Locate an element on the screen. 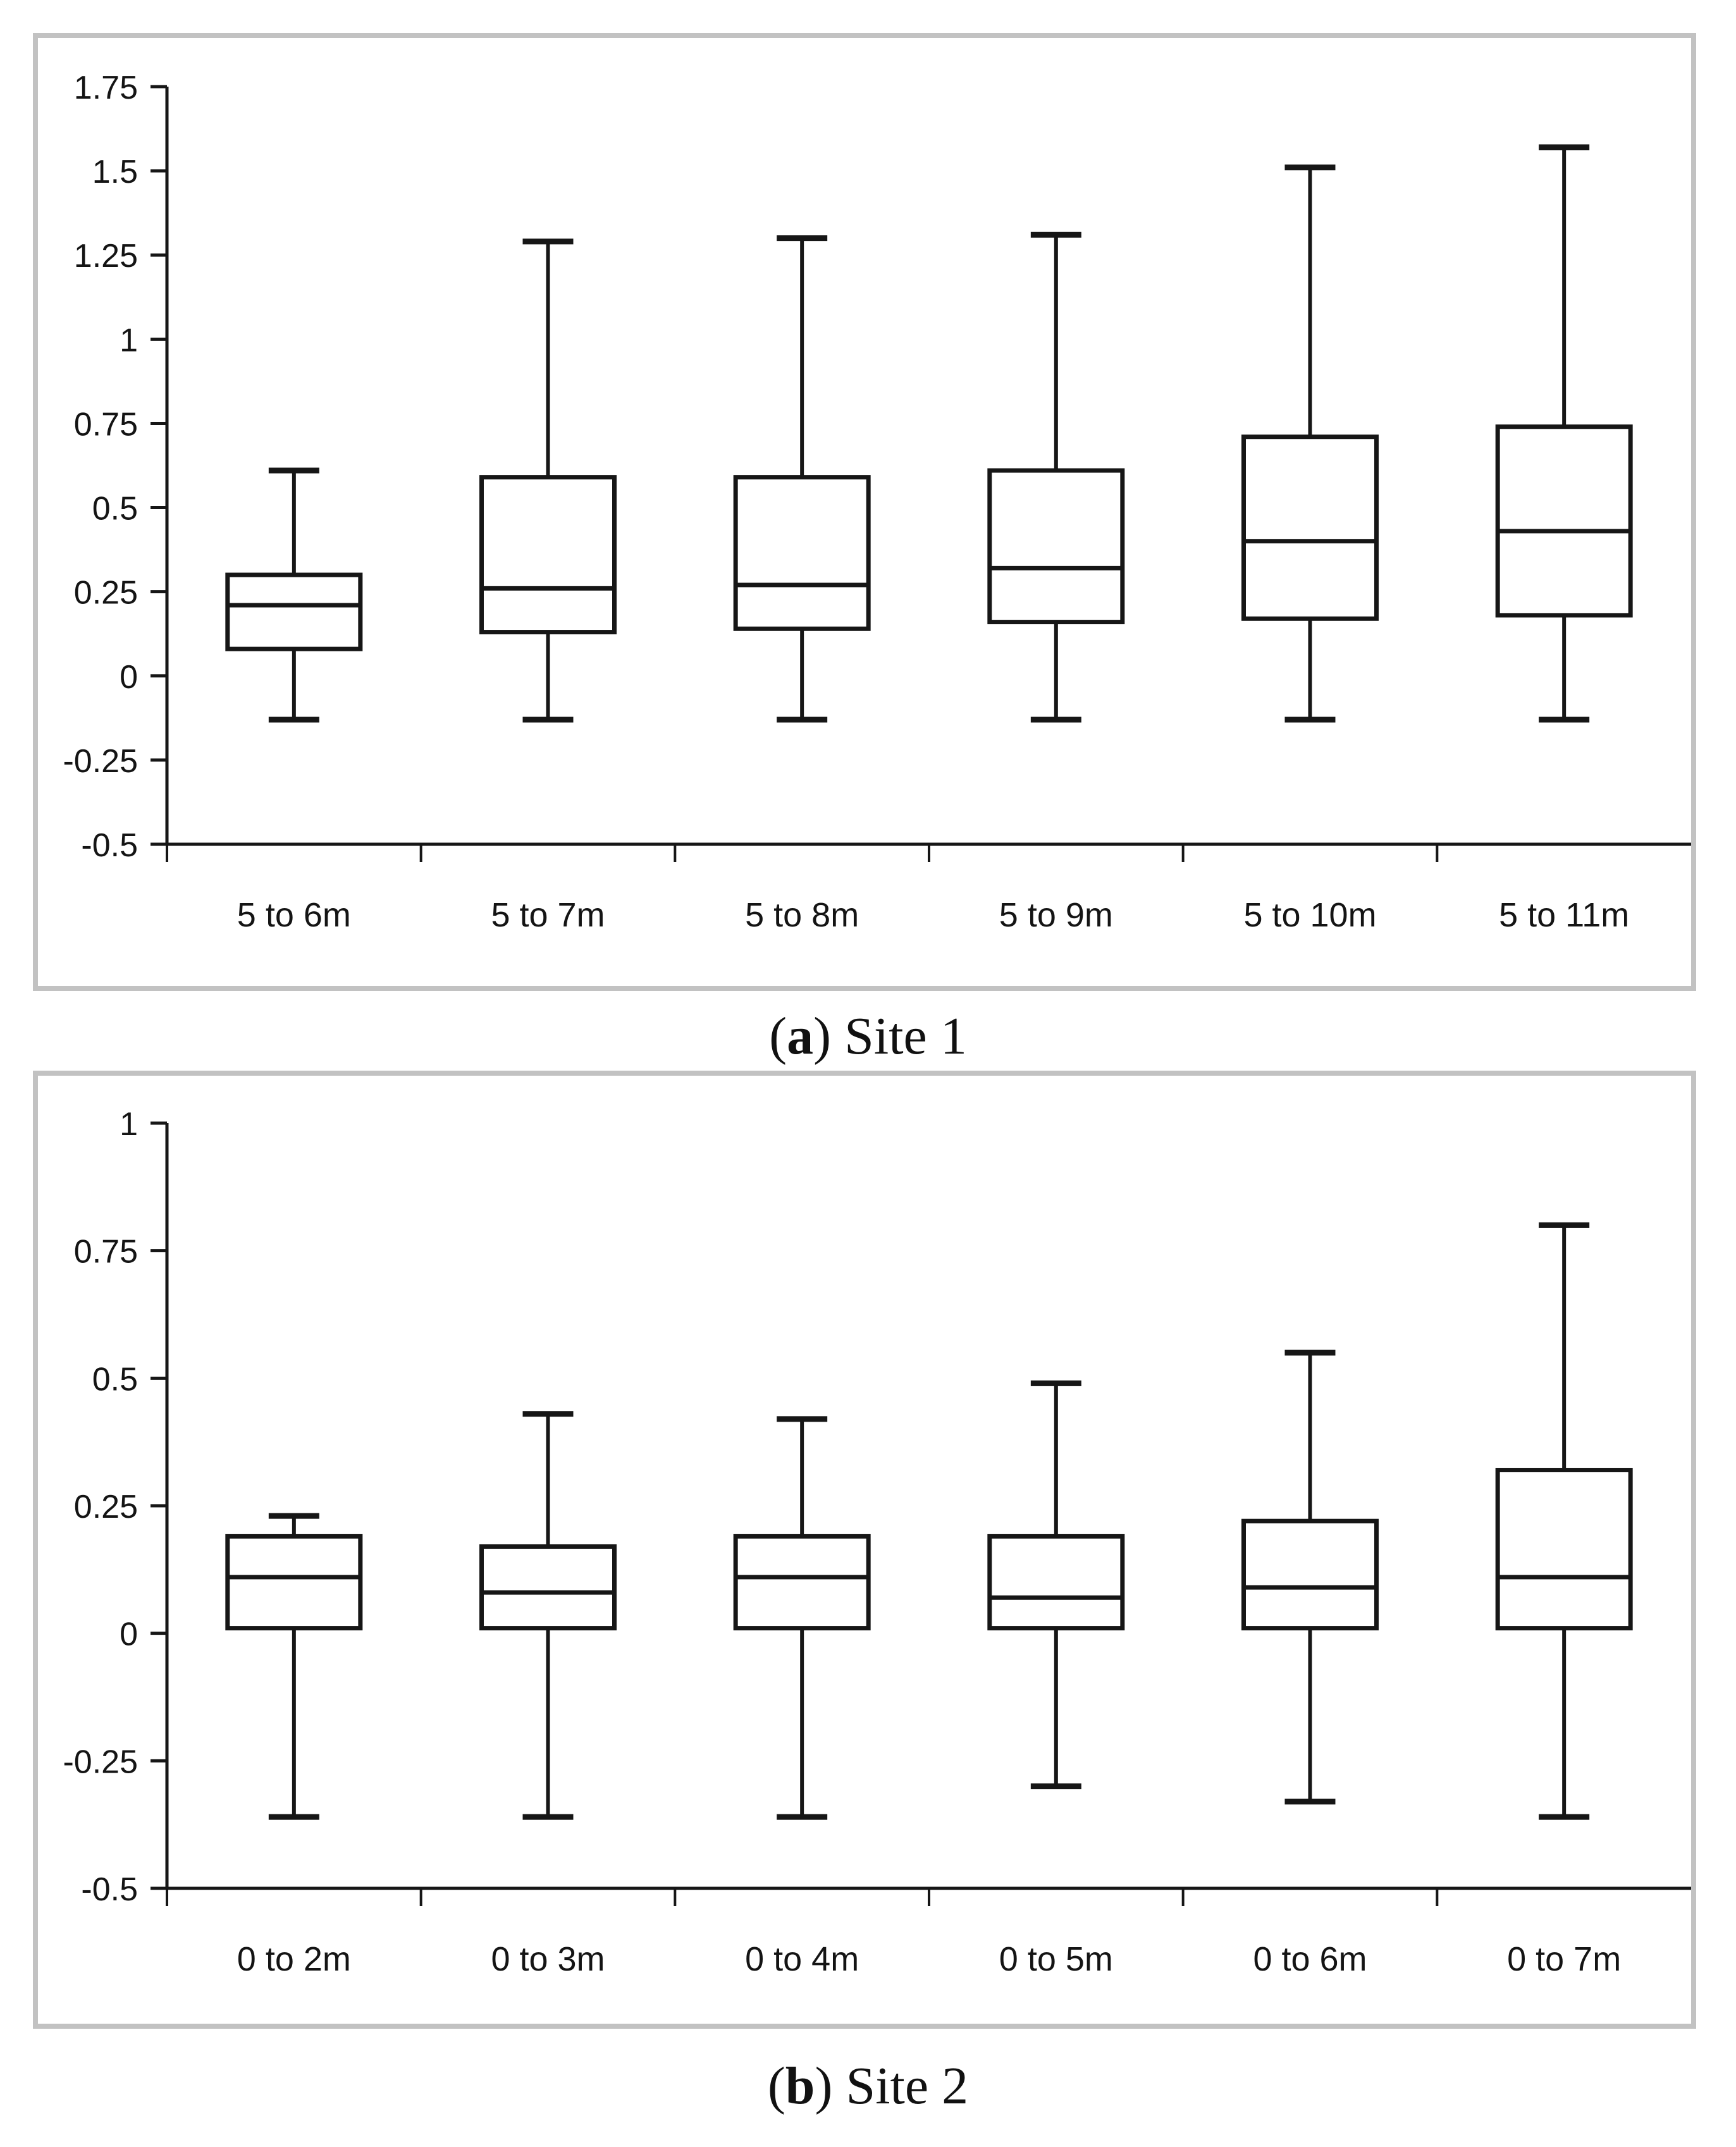 The height and width of the screenshot is (2147, 1736). box-0-to-6m is located at coordinates (1310, 1577).